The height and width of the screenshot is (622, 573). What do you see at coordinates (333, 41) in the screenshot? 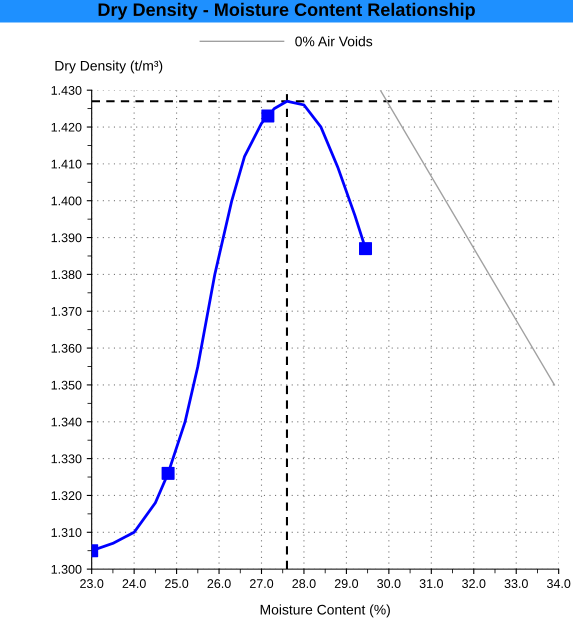
I see `text: 0% Air Voids` at bounding box center [333, 41].